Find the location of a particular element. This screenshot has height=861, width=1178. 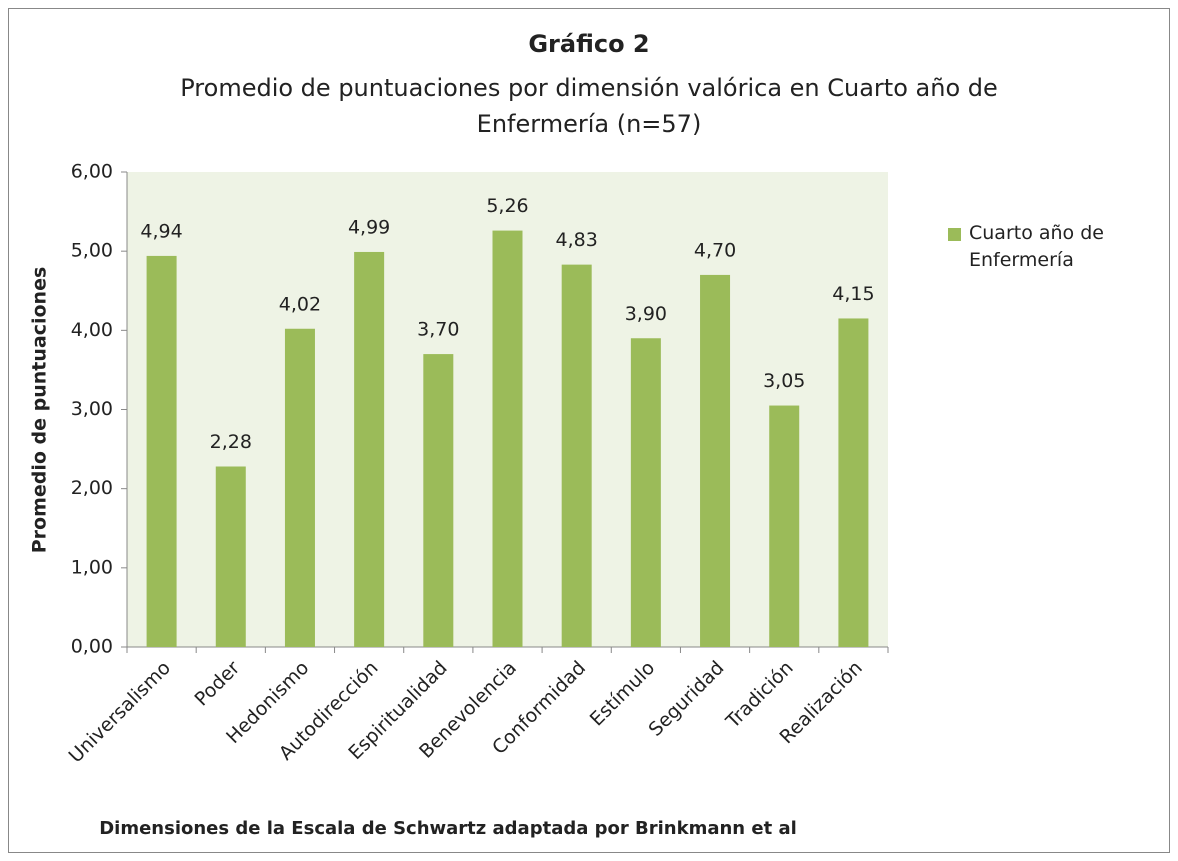

data-label: 3,90 is located at coordinates (646, 314).